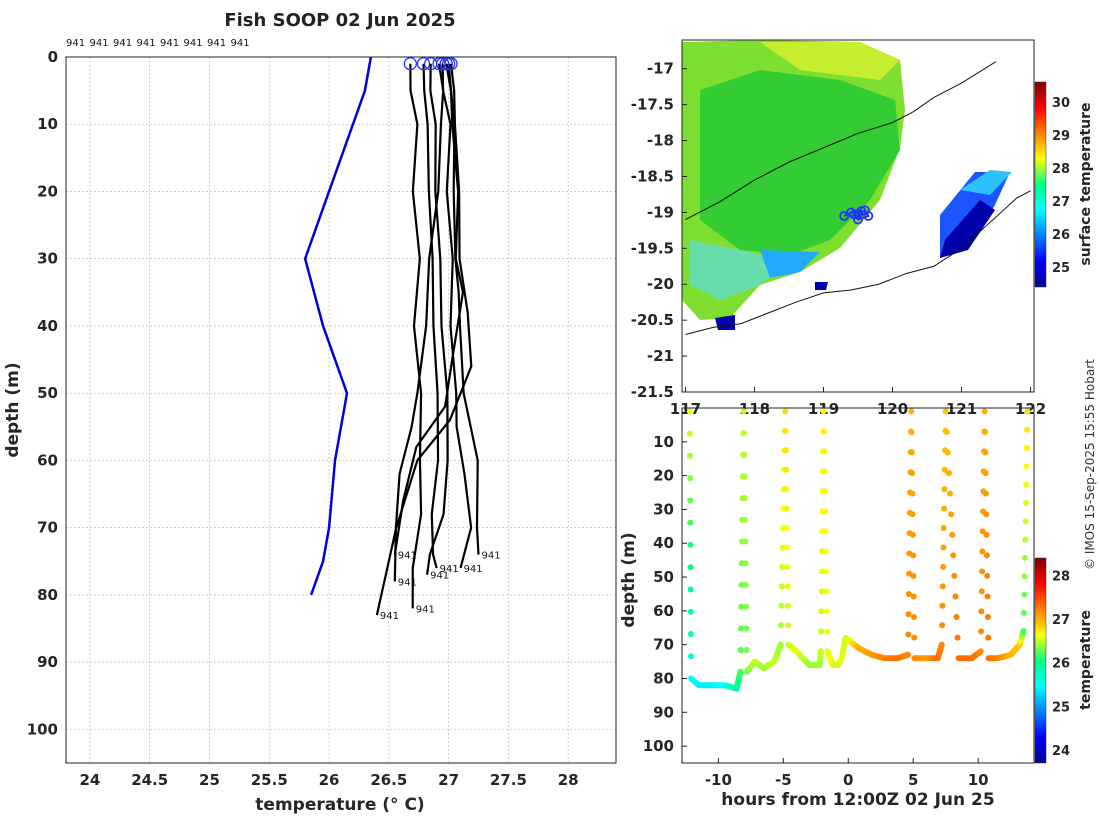  Describe the element at coordinates (913, 780) in the screenshot. I see `time-x-tick-label: 5` at that location.